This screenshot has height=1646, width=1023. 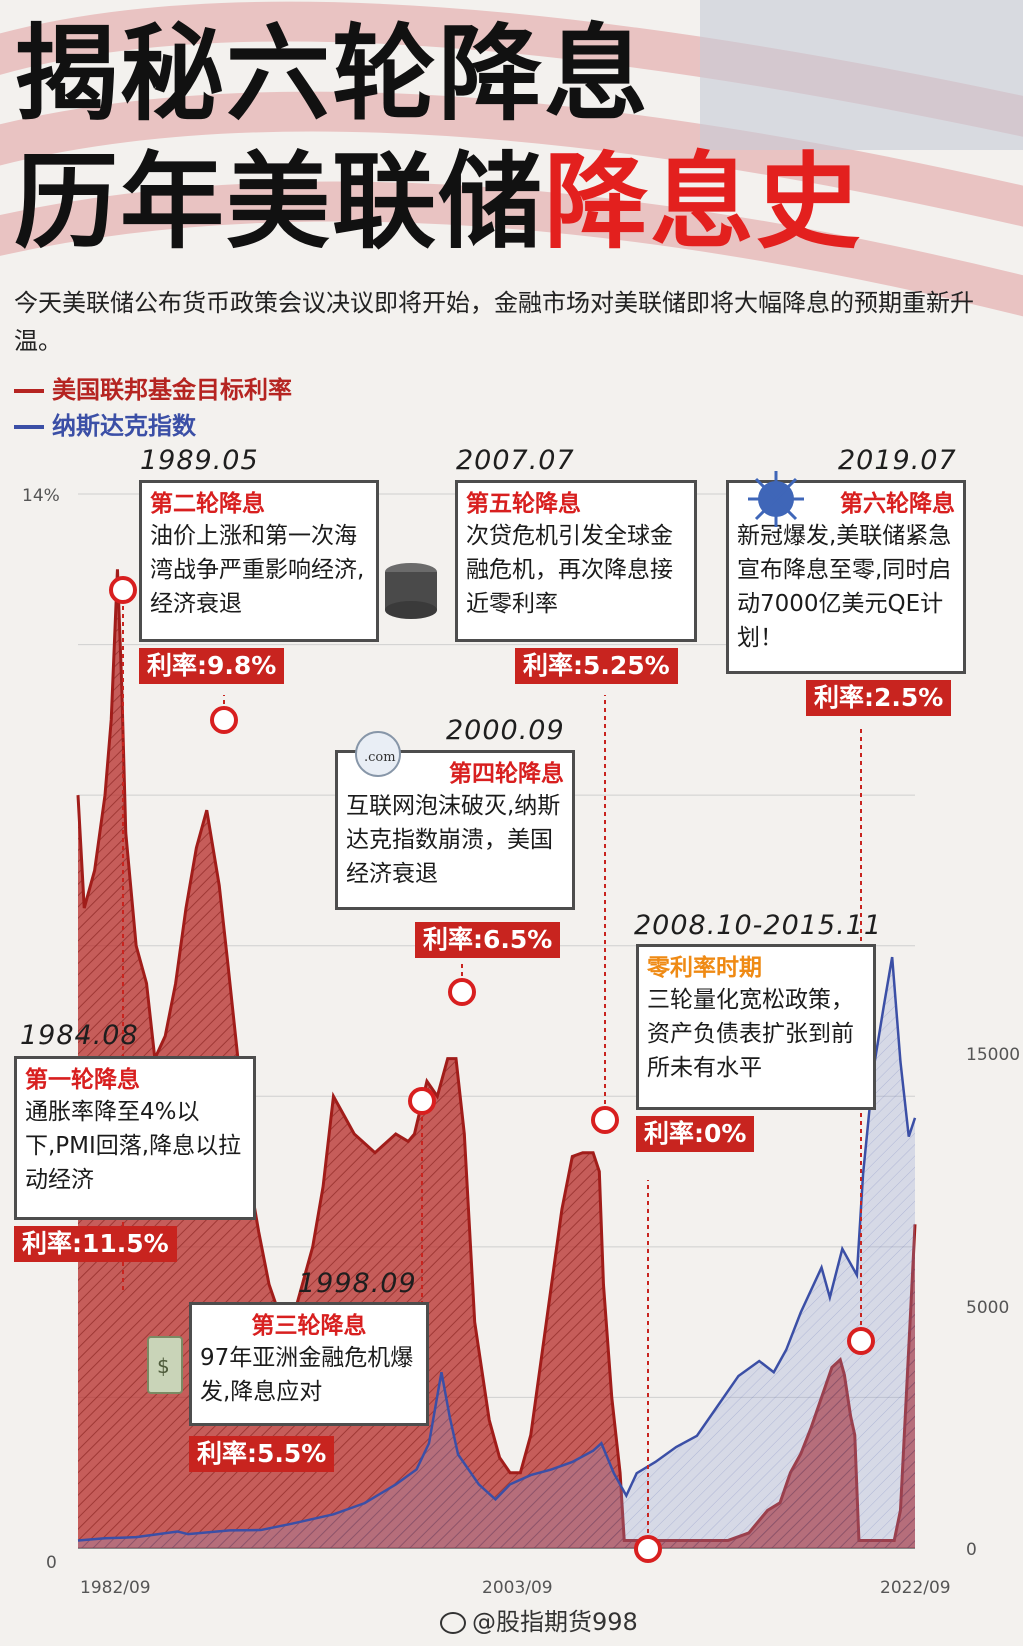 I want to click on event3-box: 第三轮降息 97年亚洲金融危机爆发,降息应对, so click(x=309, y=1364).